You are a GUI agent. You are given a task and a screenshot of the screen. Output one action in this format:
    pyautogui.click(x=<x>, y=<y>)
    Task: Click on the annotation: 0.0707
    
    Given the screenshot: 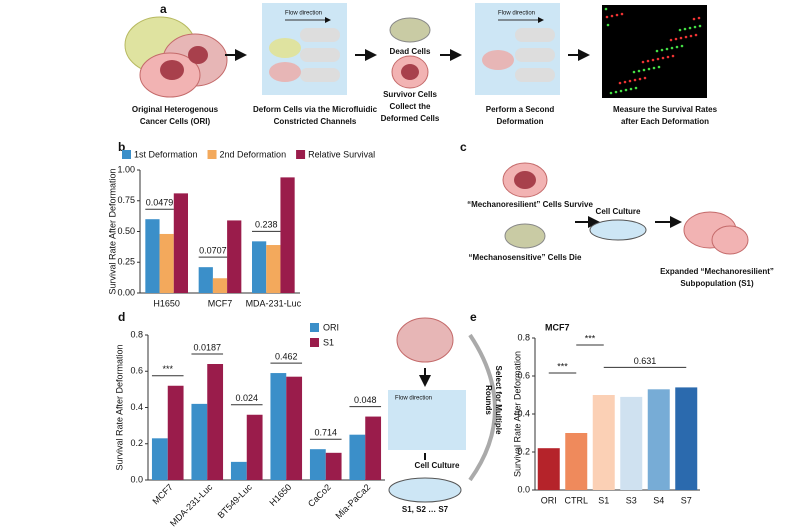 What is the action you would take?
    pyautogui.click(x=213, y=251)
    